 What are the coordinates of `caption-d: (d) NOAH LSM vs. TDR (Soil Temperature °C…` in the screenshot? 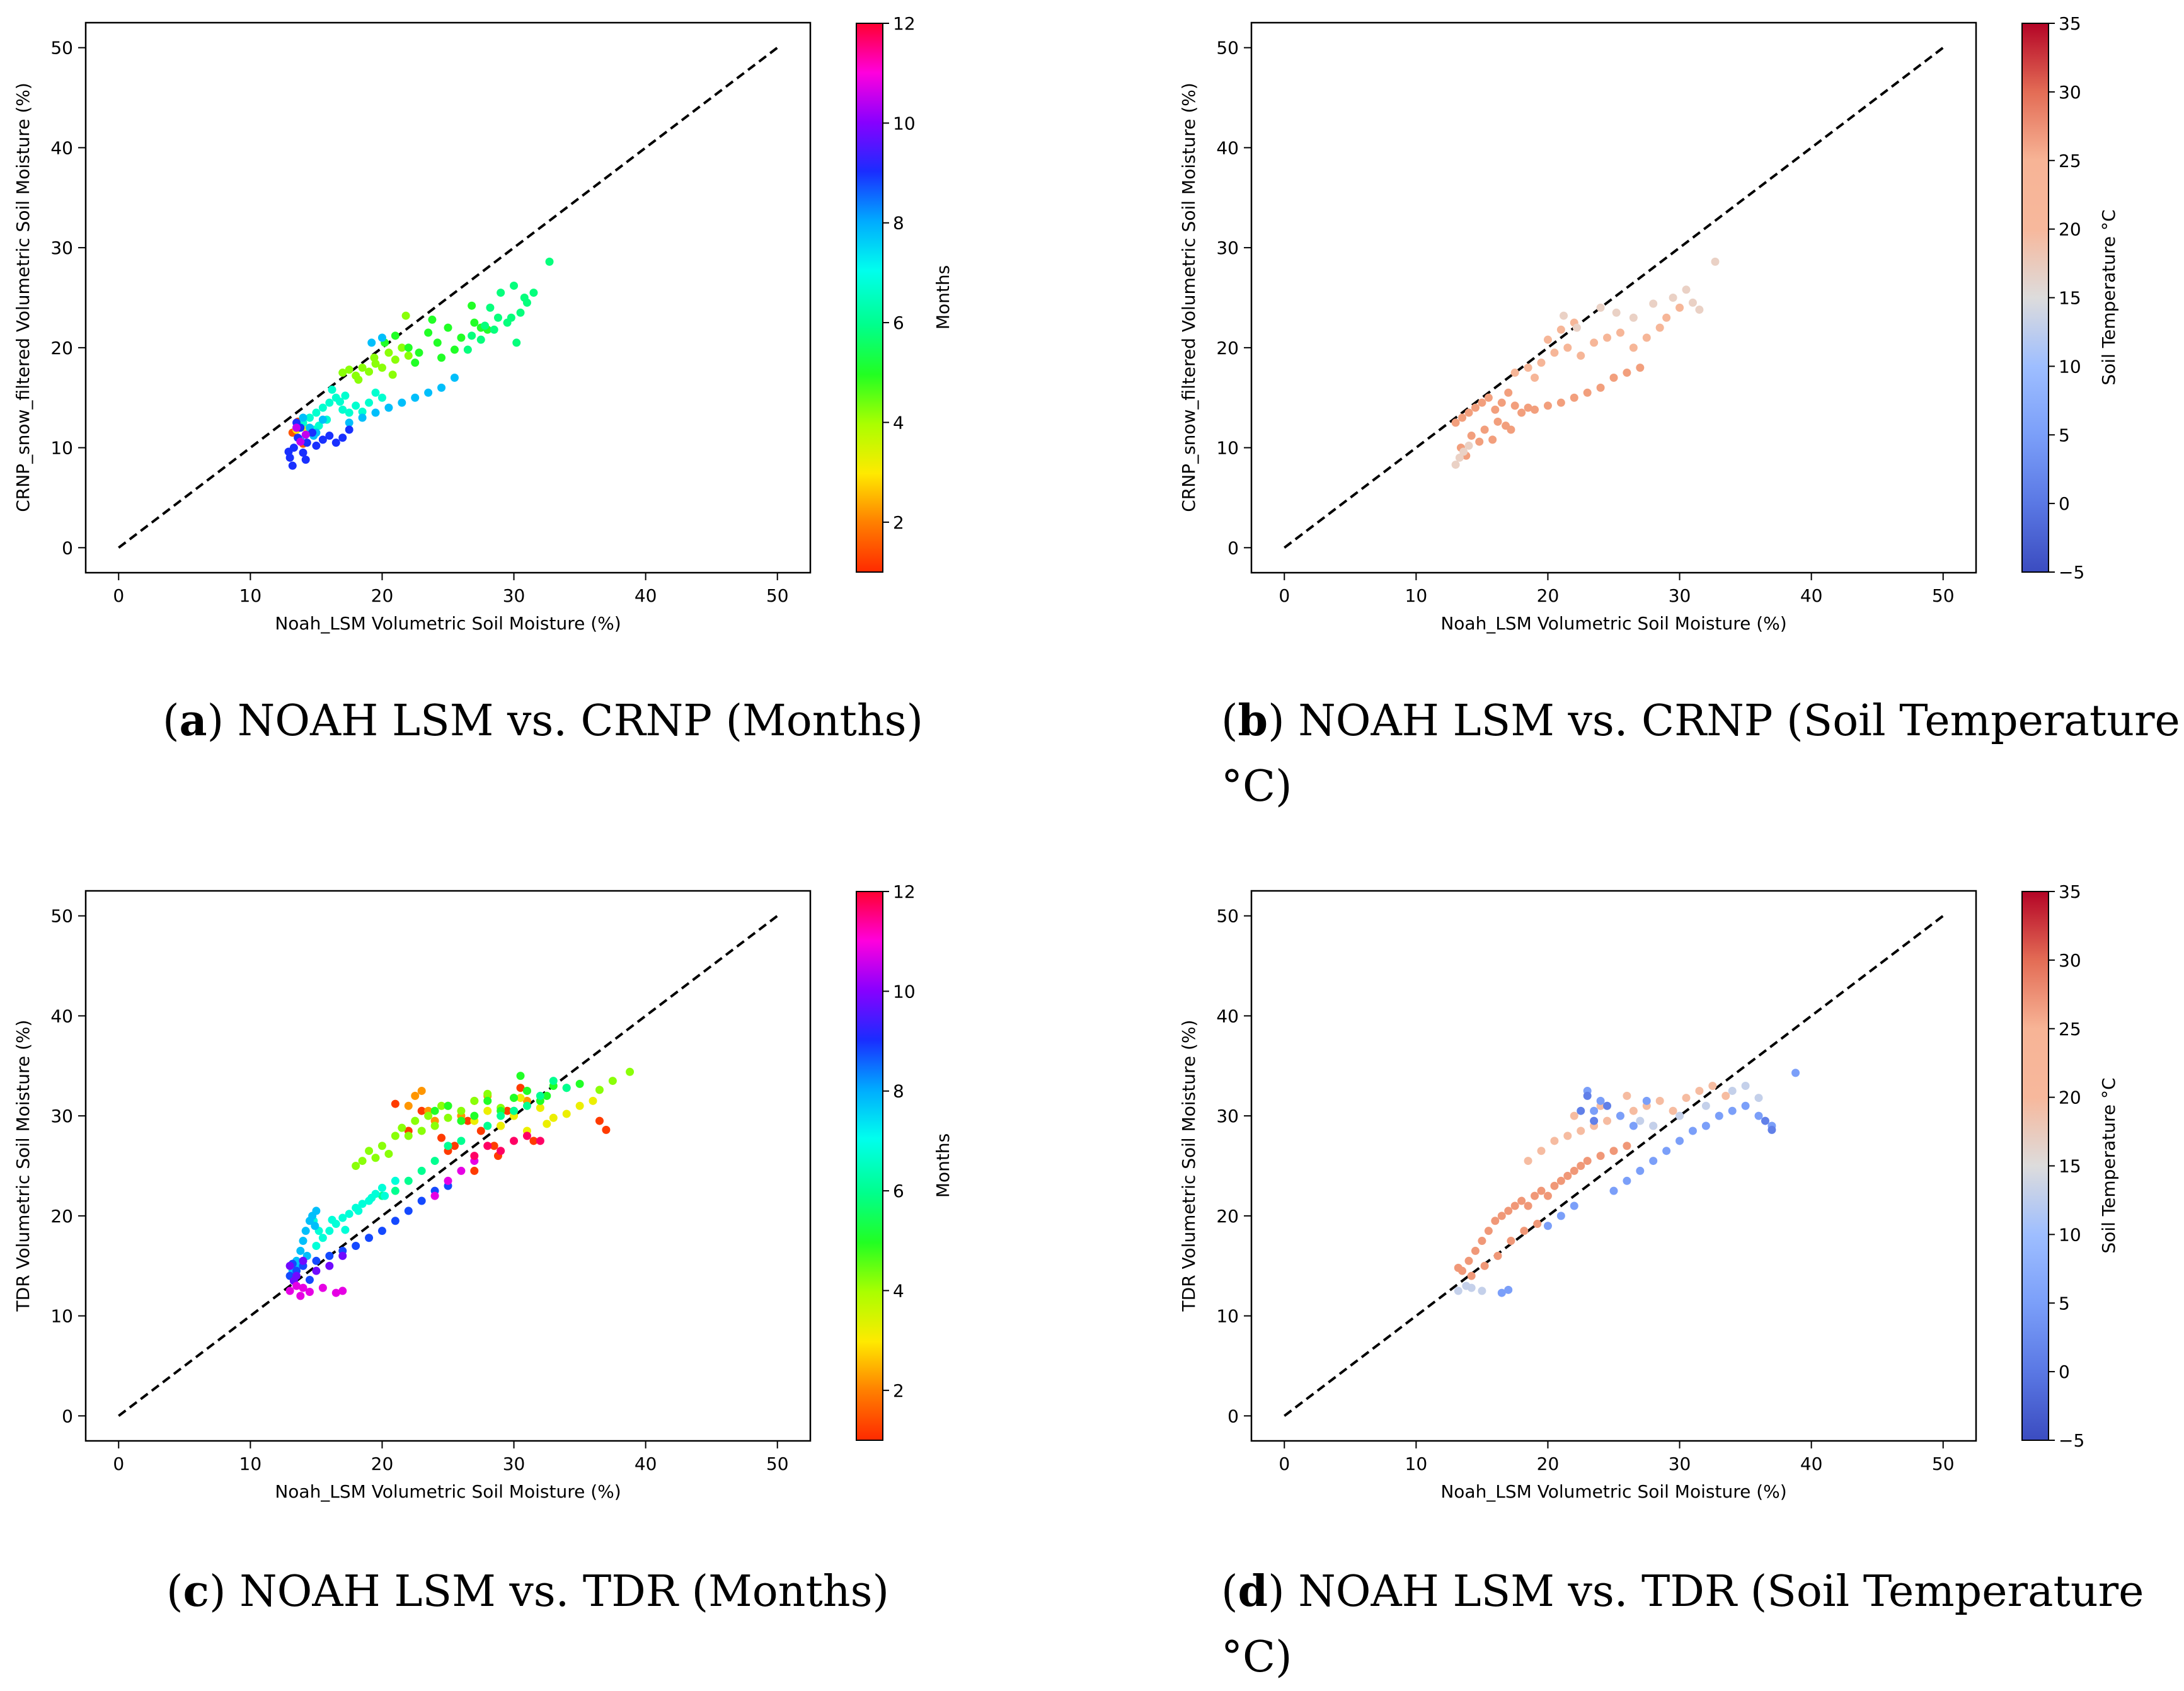 It's located at (1682, 1624).